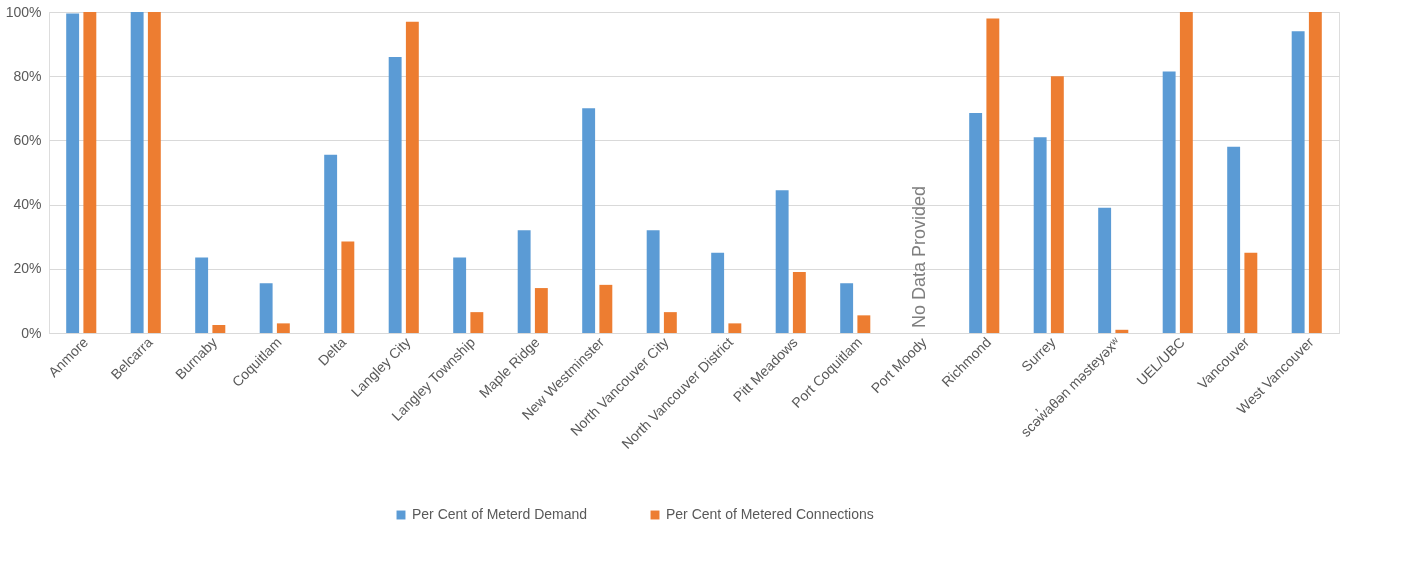  I want to click on y-tick-label: 0%, so click(31, 332).